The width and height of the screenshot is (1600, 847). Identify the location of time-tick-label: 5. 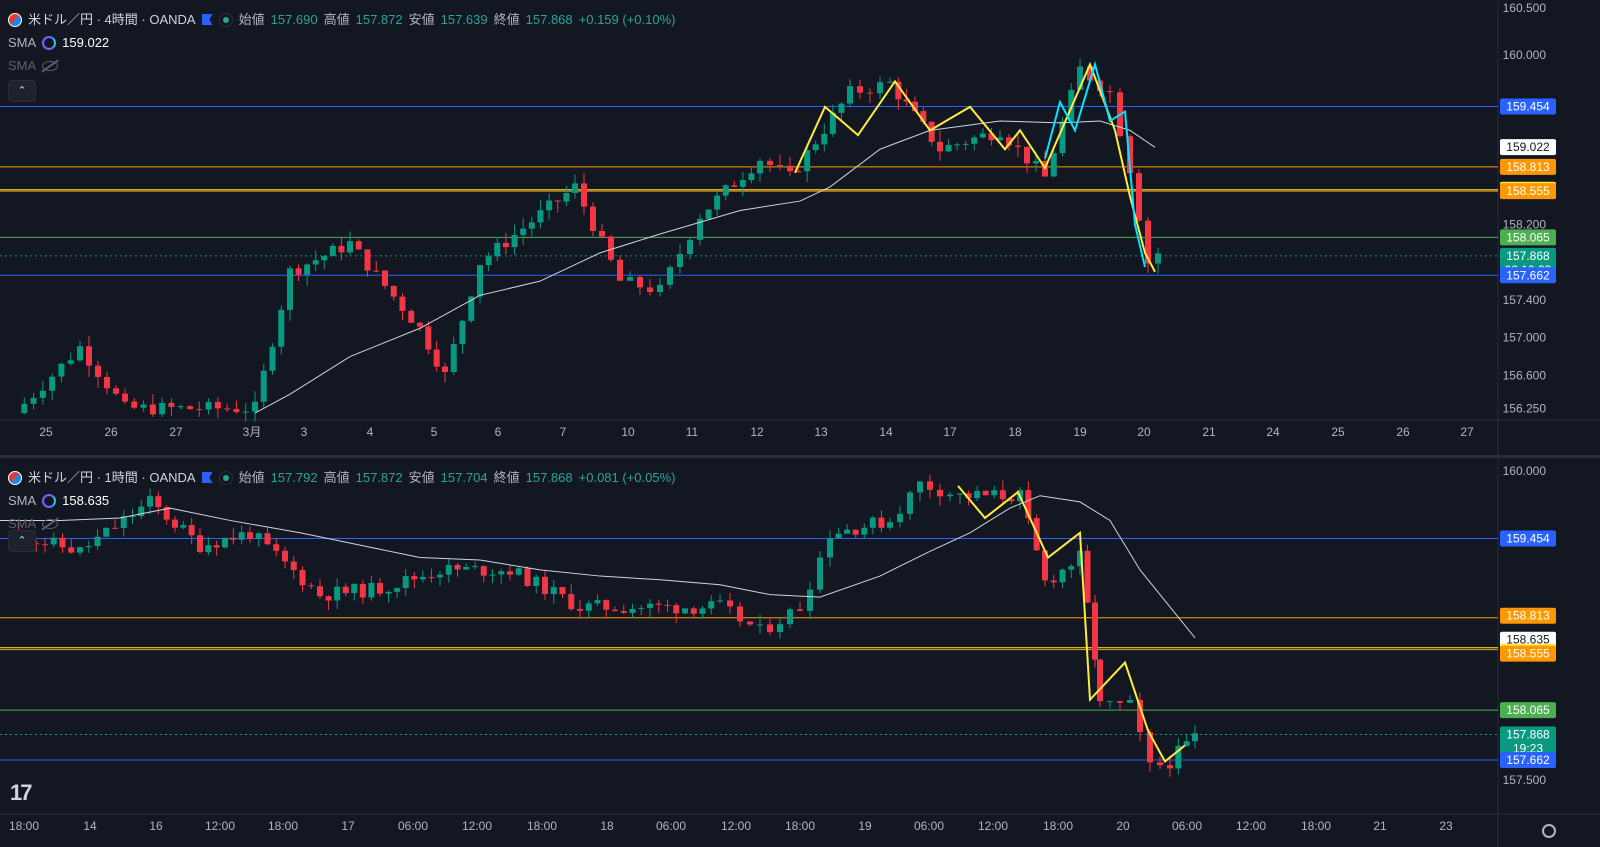
(434, 432).